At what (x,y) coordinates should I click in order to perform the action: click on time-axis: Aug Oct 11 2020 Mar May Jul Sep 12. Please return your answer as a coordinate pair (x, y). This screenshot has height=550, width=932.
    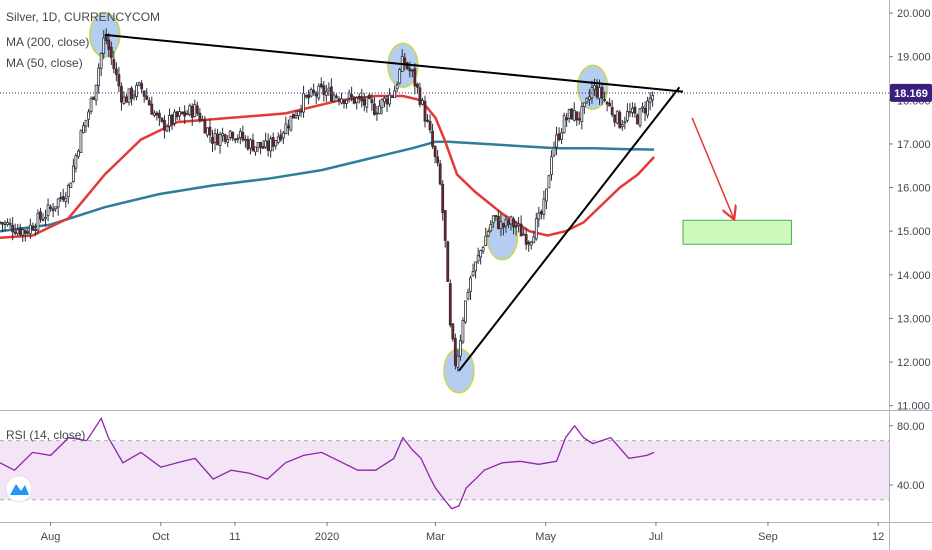
    Looking at the image, I should click on (462, 532).